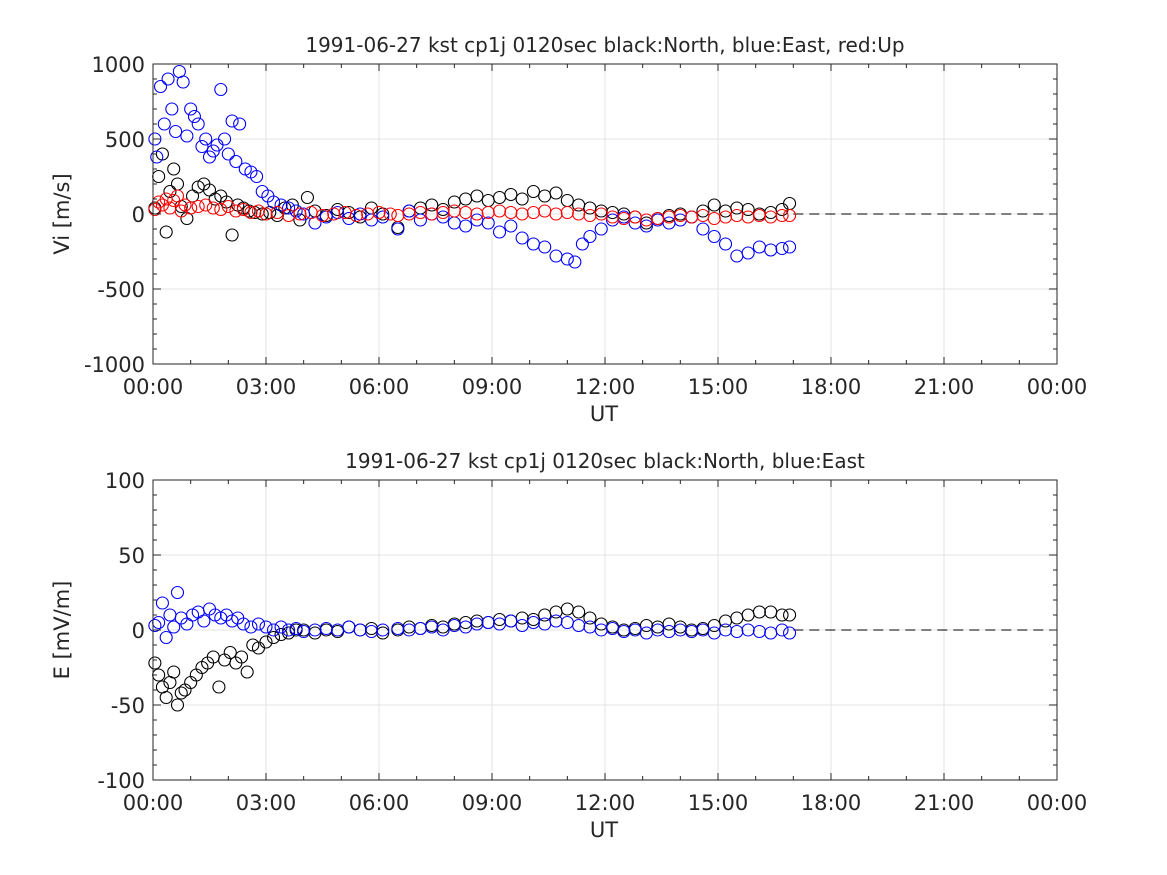 The height and width of the screenshot is (875, 1167). What do you see at coordinates (62, 630) in the screenshot?
I see `efield-ylabel: E [mV/m]` at bounding box center [62, 630].